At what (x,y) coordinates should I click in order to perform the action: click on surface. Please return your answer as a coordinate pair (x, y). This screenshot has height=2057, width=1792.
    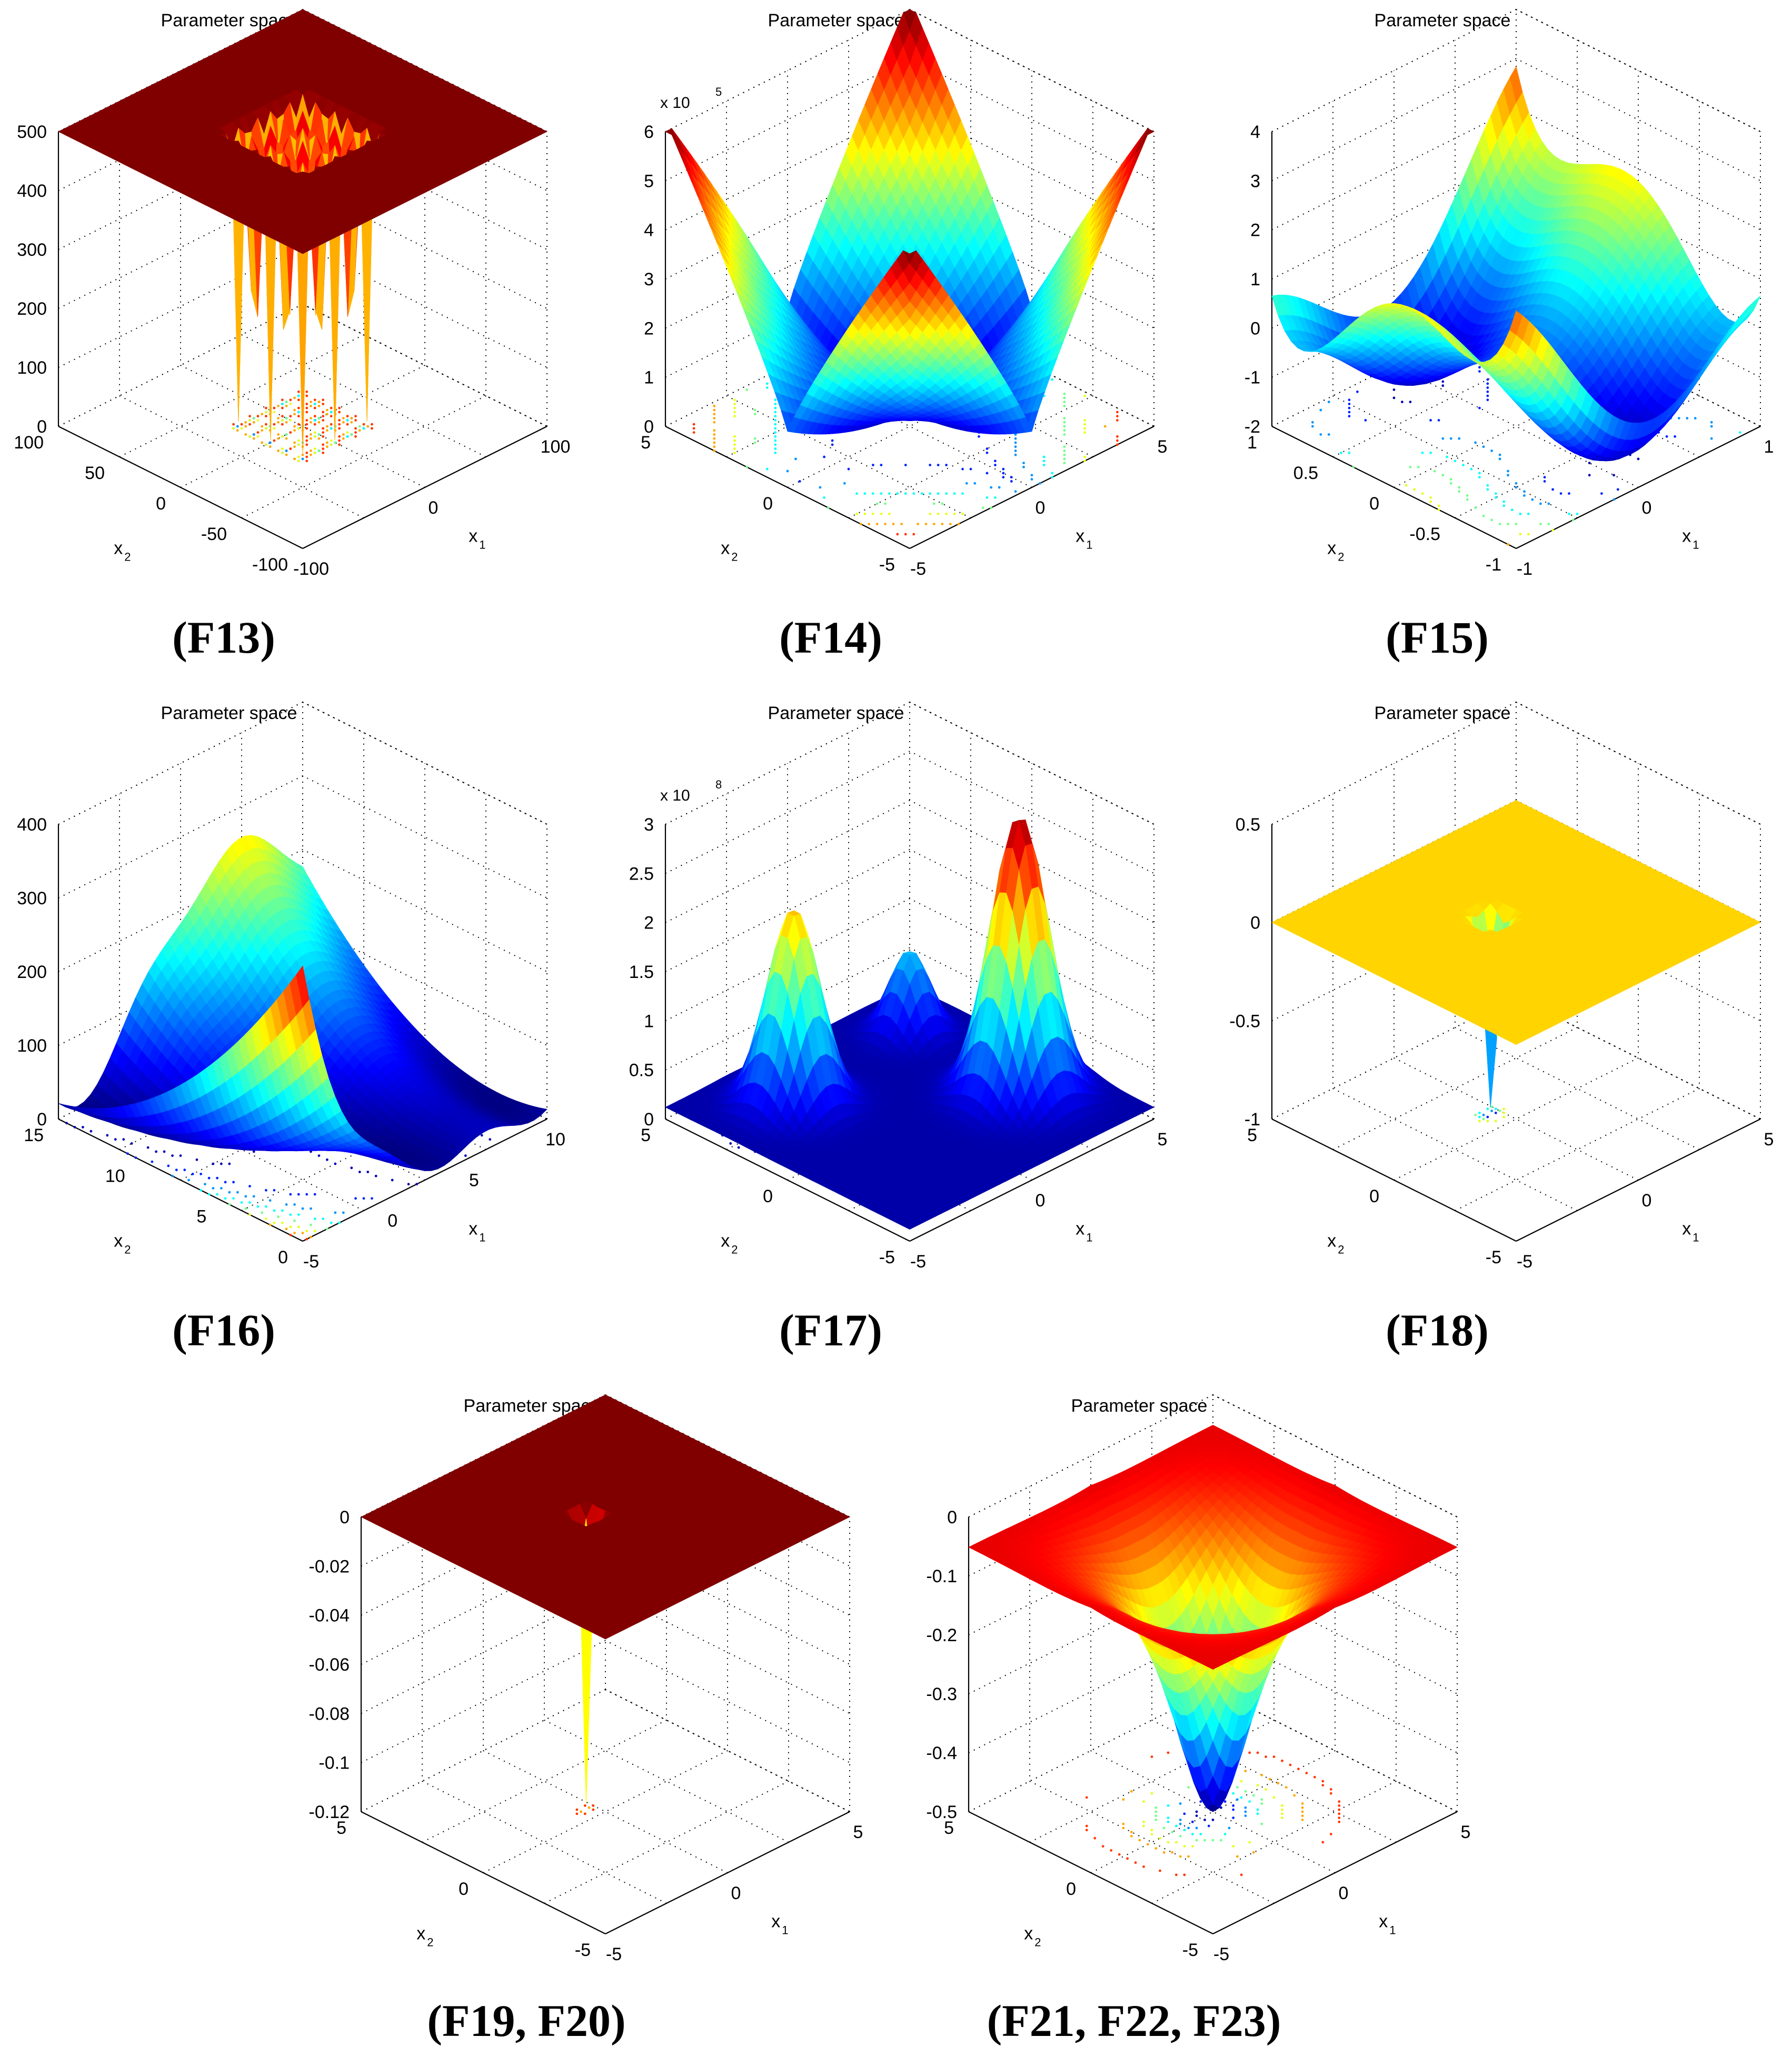
    Looking at the image, I should click on (1516, 264).